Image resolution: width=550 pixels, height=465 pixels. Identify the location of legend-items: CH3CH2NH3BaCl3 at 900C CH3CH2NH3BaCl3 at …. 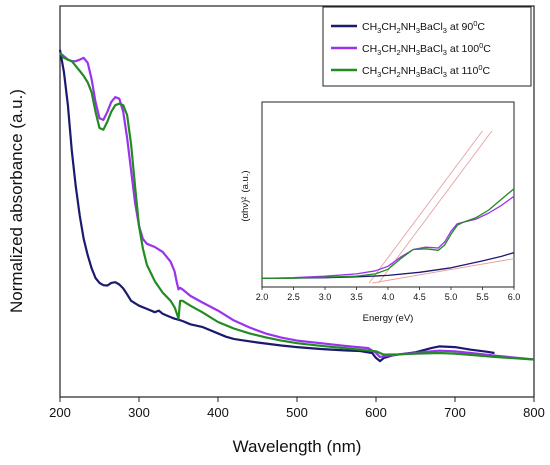
(411, 49).